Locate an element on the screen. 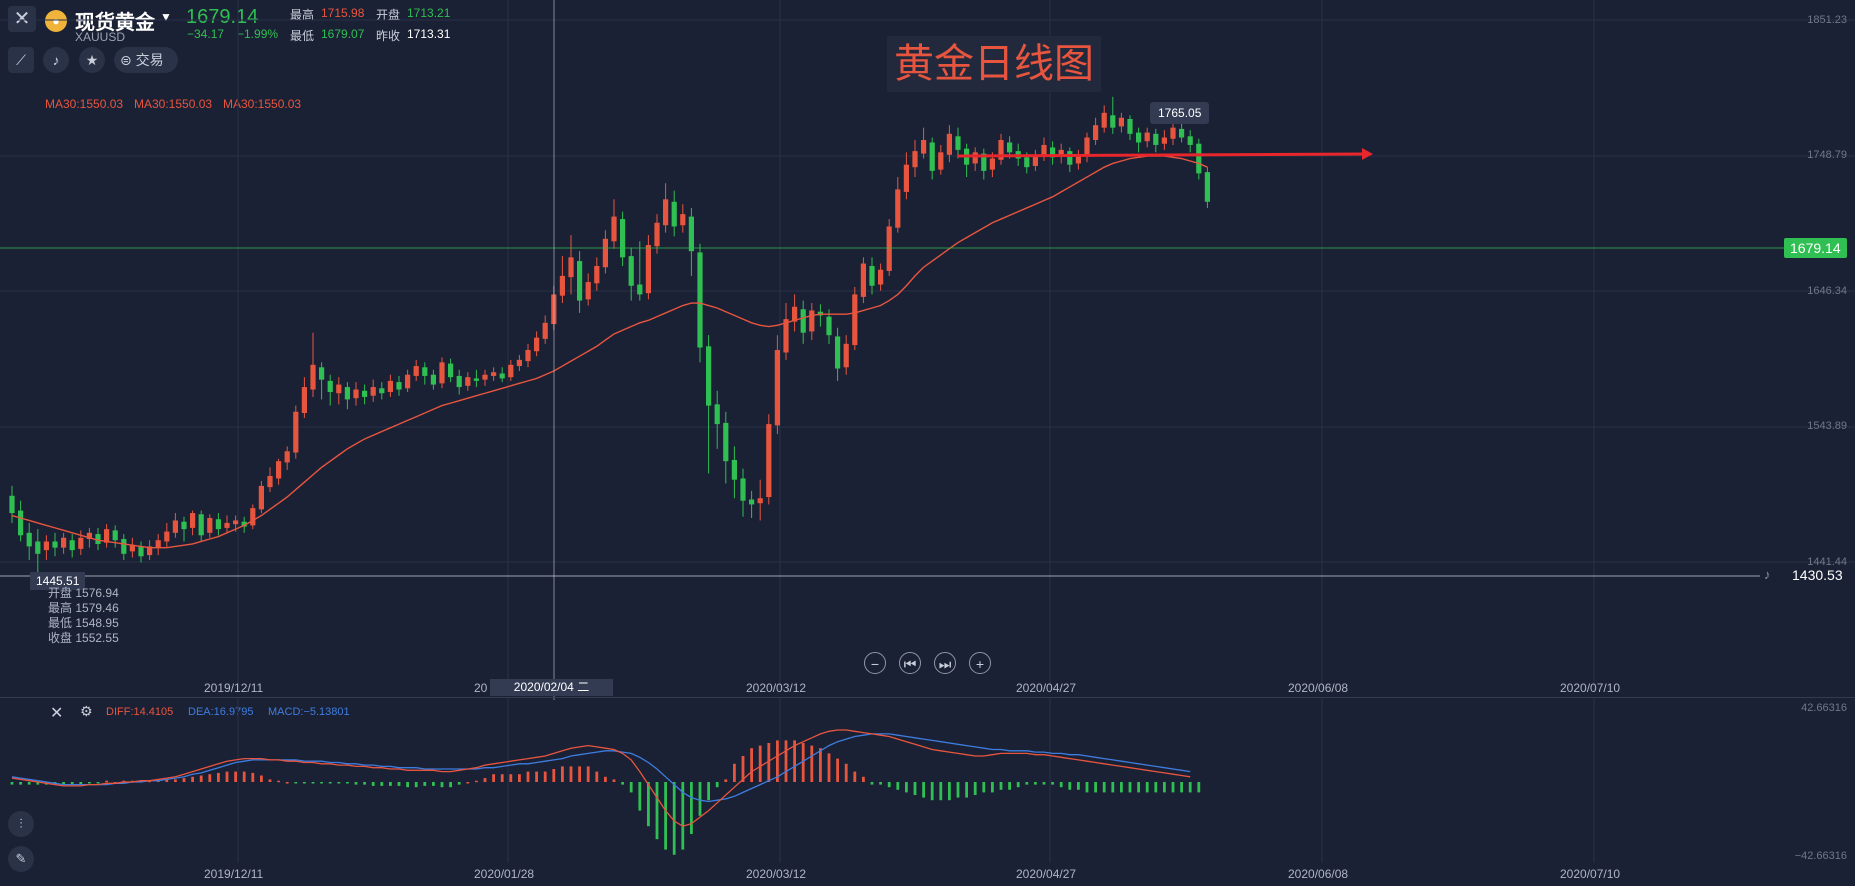 The height and width of the screenshot is (886, 1855). indicator-icon: ⫶ is located at coordinates (21, 824).